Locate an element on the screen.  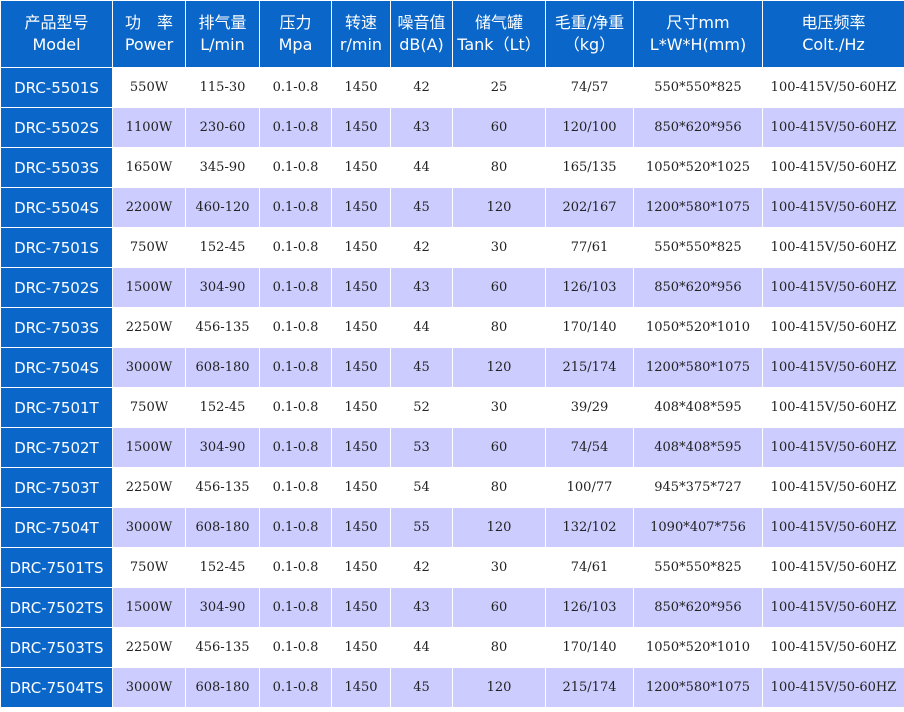
table-cell: 74/54 is located at coordinates (589, 447).